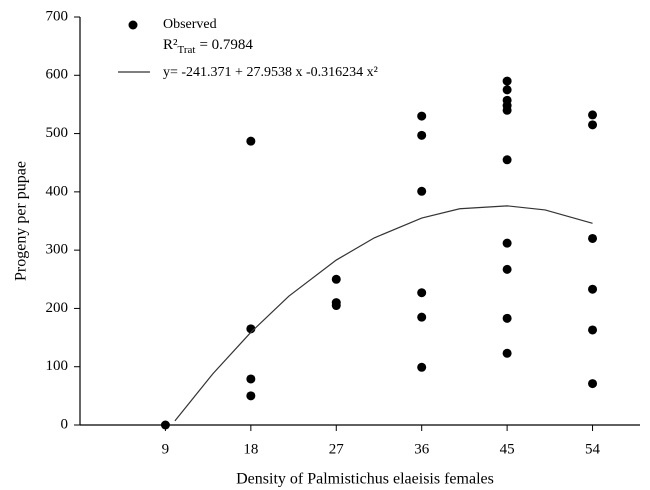  I want to click on x-tick-label: 36, so click(422, 449).